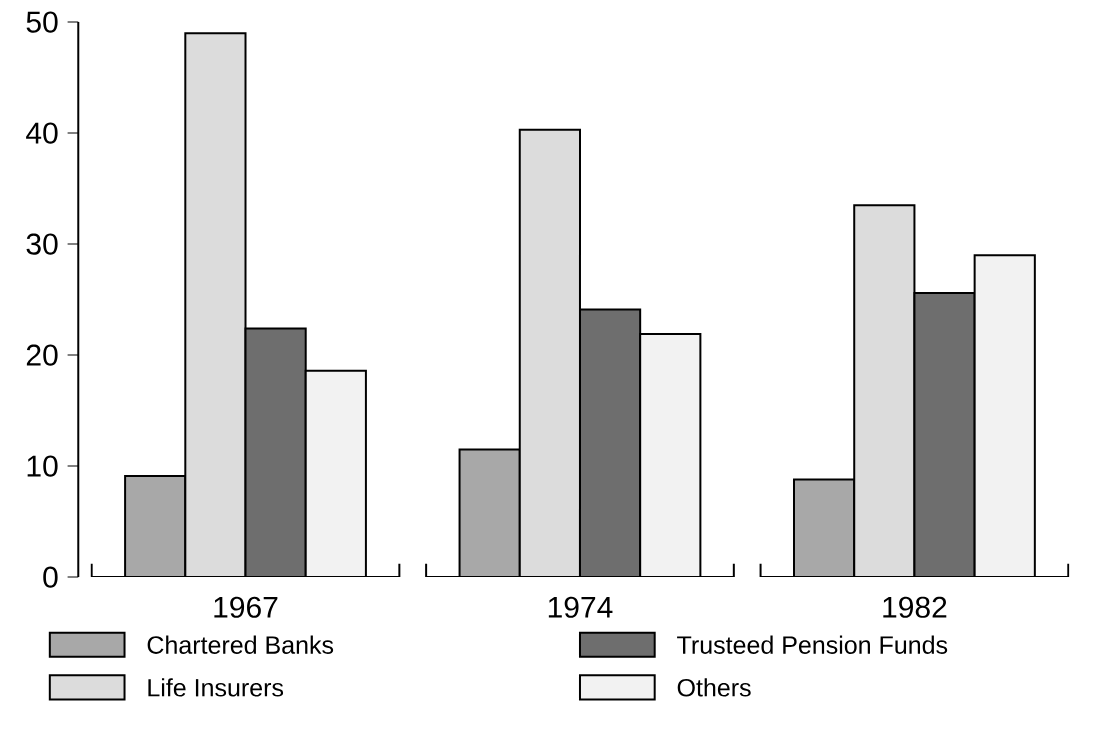  Describe the element at coordinates (580, 607) in the screenshot. I see `x-tick-label: 1974` at that location.